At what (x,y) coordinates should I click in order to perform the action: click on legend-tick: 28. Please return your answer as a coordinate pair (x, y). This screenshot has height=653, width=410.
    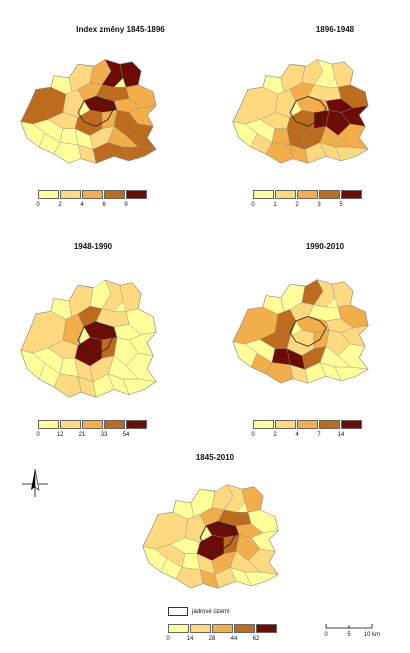
    Looking at the image, I should click on (212, 639).